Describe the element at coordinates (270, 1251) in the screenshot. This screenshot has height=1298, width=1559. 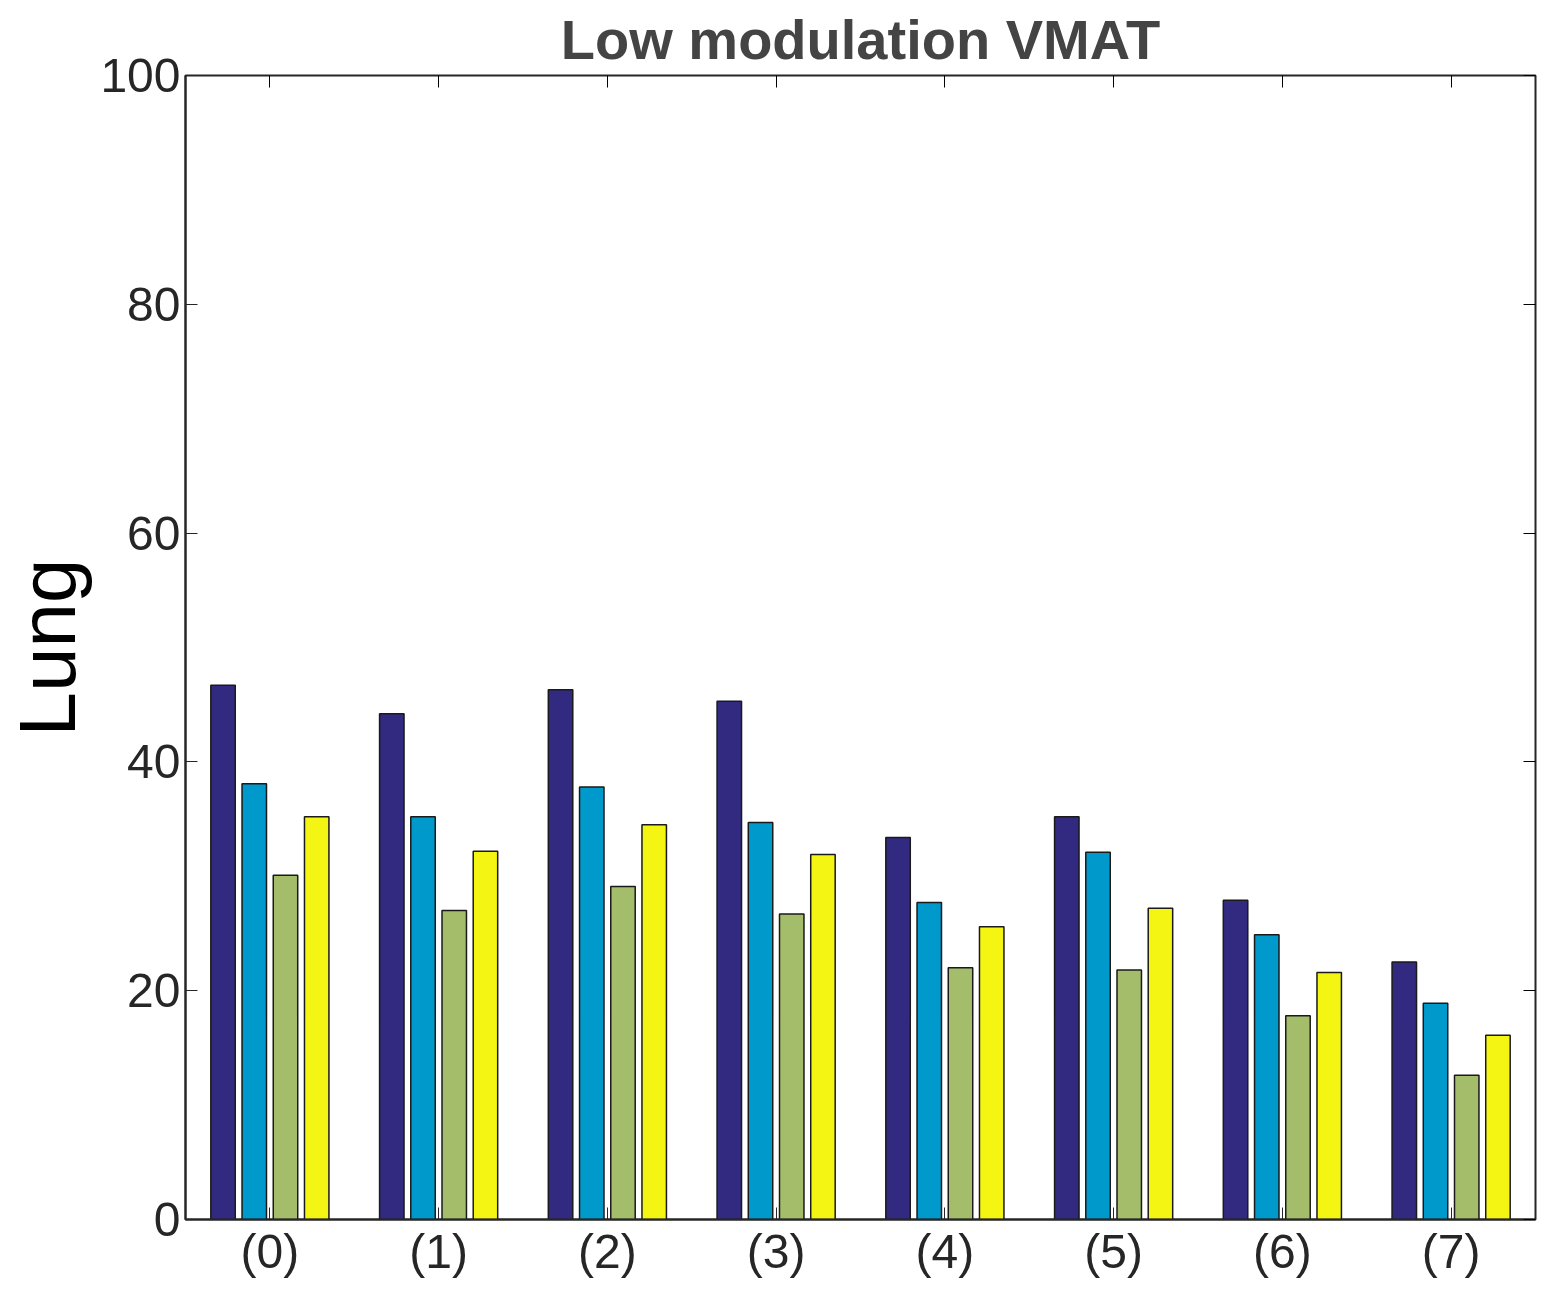
I see `x-tick-label: (0)` at that location.